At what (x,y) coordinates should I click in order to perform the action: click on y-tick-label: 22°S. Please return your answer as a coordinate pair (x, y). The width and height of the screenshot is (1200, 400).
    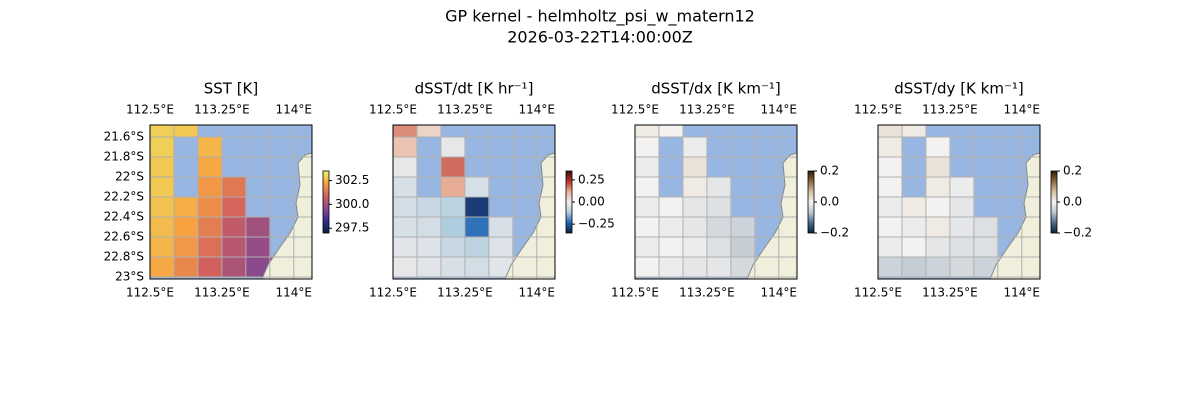
    Looking at the image, I should click on (129, 177).